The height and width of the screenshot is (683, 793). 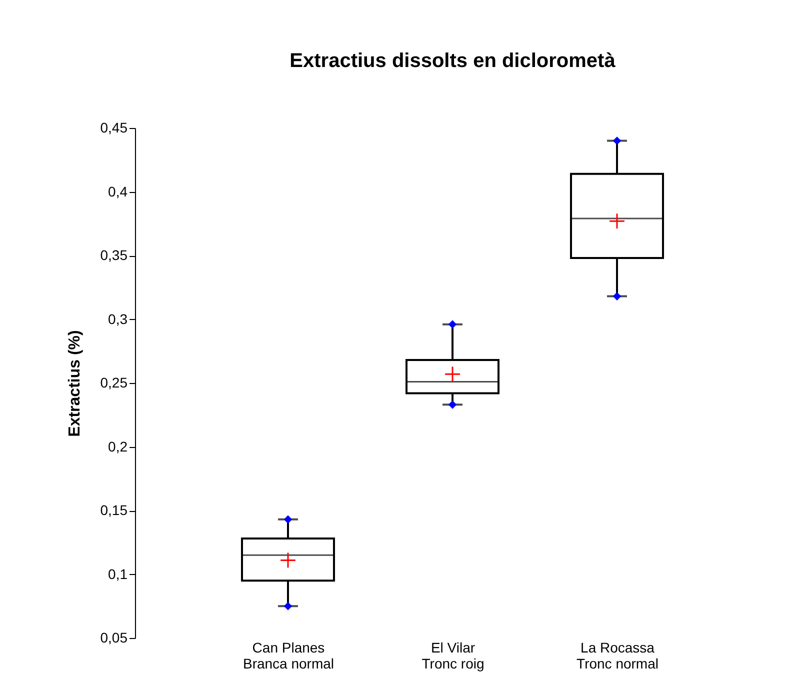 What do you see at coordinates (617, 656) in the screenshot?
I see `x-tick-label: La Rocassa Tronc normal` at bounding box center [617, 656].